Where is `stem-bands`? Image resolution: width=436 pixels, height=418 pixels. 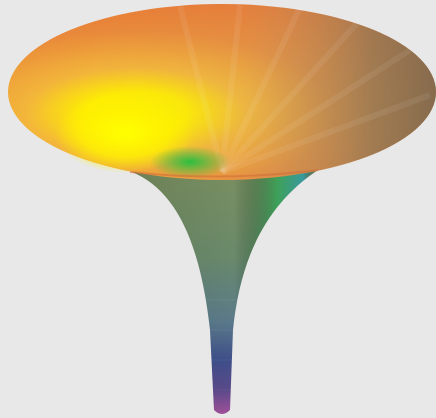
stem-bands is located at coordinates (225, 345).